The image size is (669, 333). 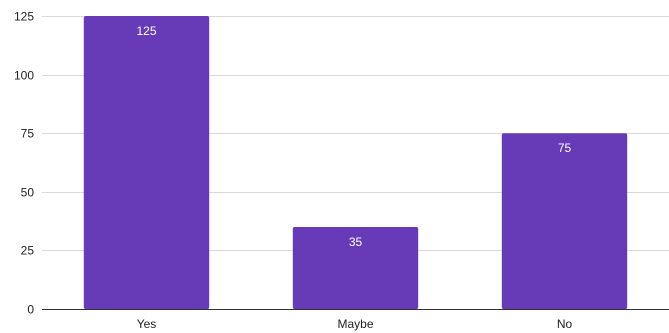 I want to click on x-axis-tick-labels: Yes Maybe No, so click(x=355, y=324).